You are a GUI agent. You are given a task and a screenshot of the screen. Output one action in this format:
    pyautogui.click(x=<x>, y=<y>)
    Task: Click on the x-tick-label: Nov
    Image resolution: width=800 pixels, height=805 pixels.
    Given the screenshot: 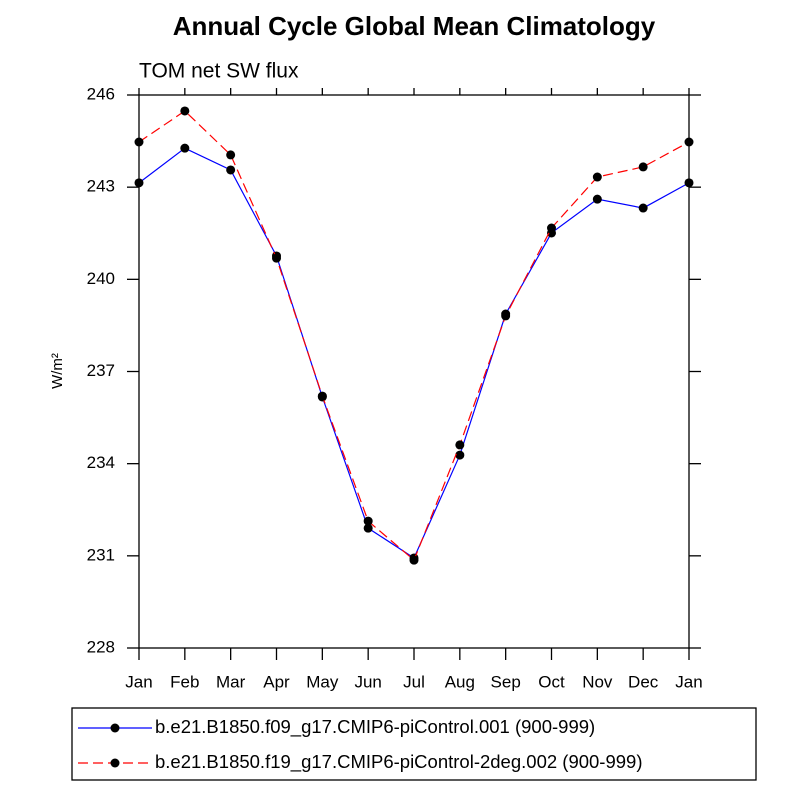 What is the action you would take?
    pyautogui.click(x=597, y=681)
    